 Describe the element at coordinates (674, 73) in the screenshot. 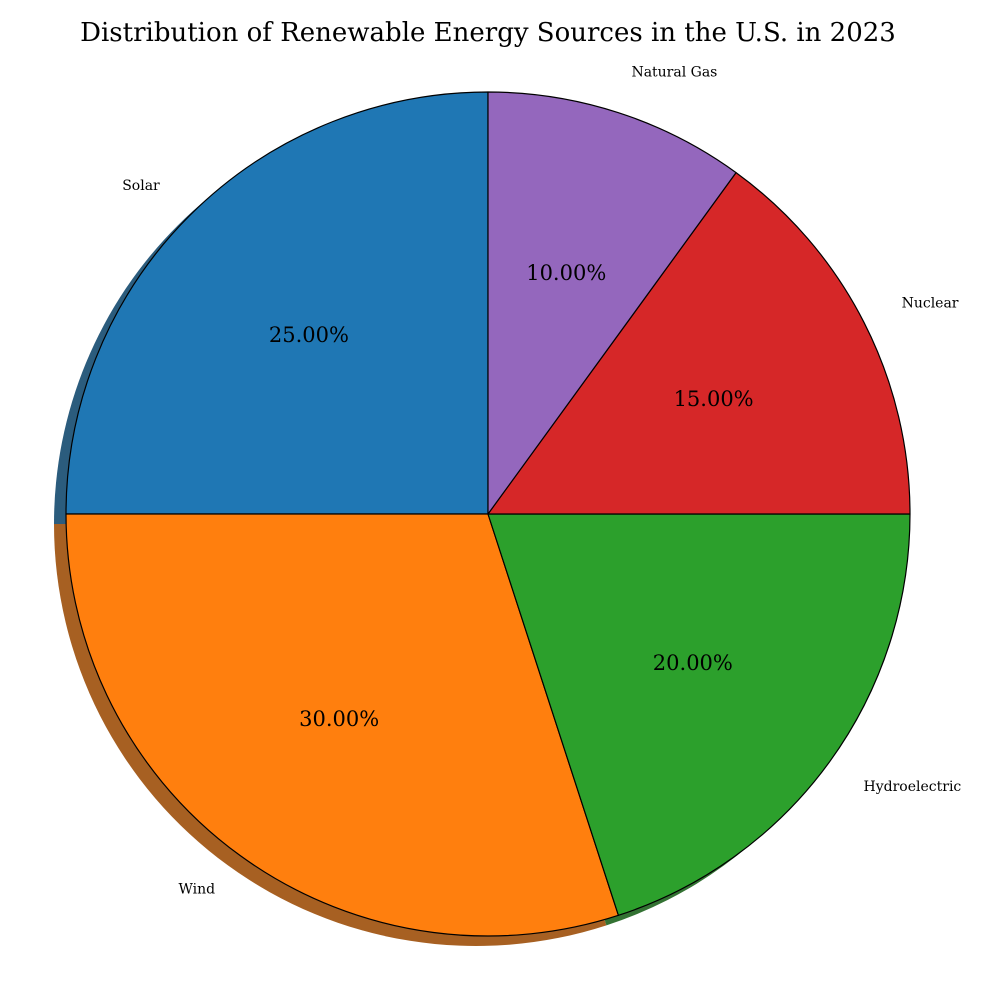

I see `slice-label-natural-gas: Natural Gas` at that location.